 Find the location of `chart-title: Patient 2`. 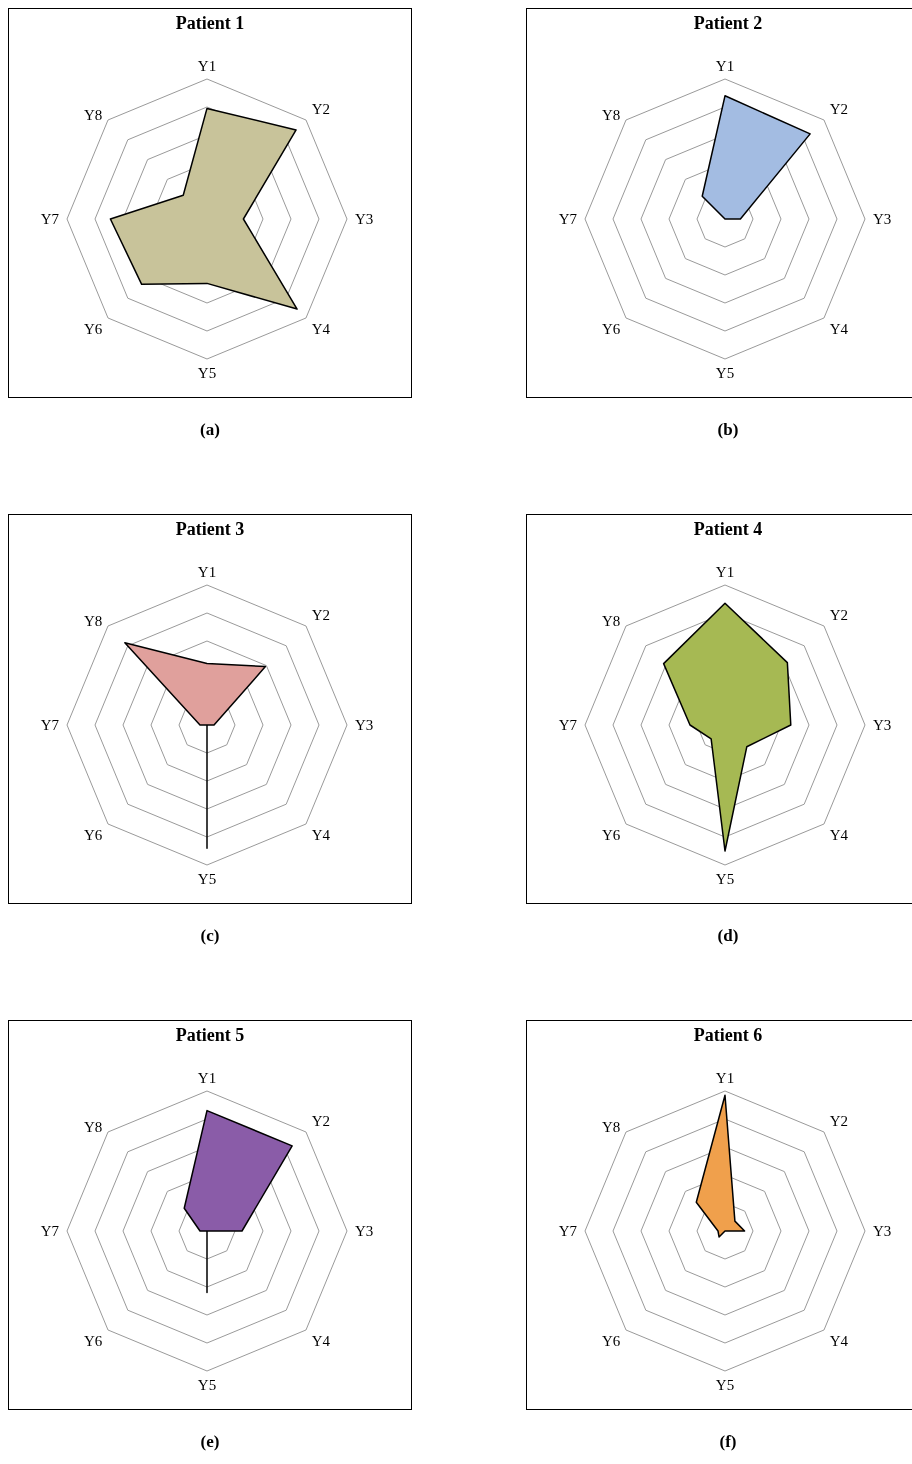

chart-title: Patient 2 is located at coordinates (728, 23).